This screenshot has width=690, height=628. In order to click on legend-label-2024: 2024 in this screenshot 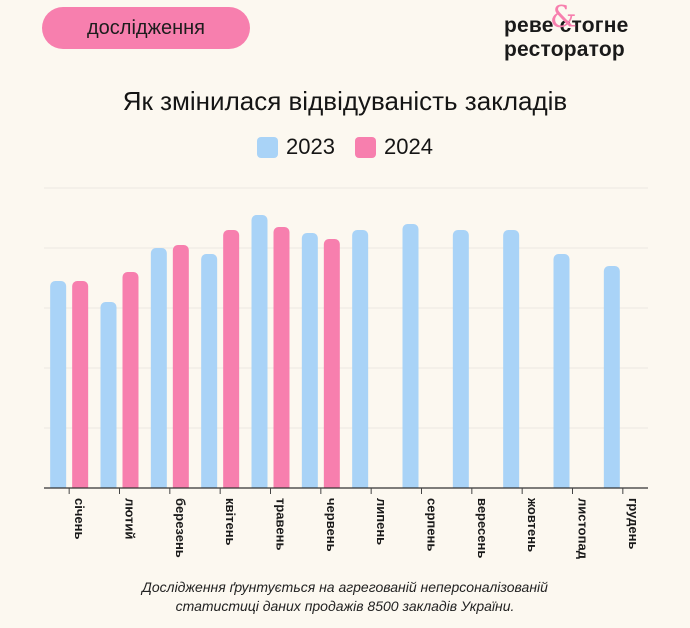, I will do `click(408, 146)`.